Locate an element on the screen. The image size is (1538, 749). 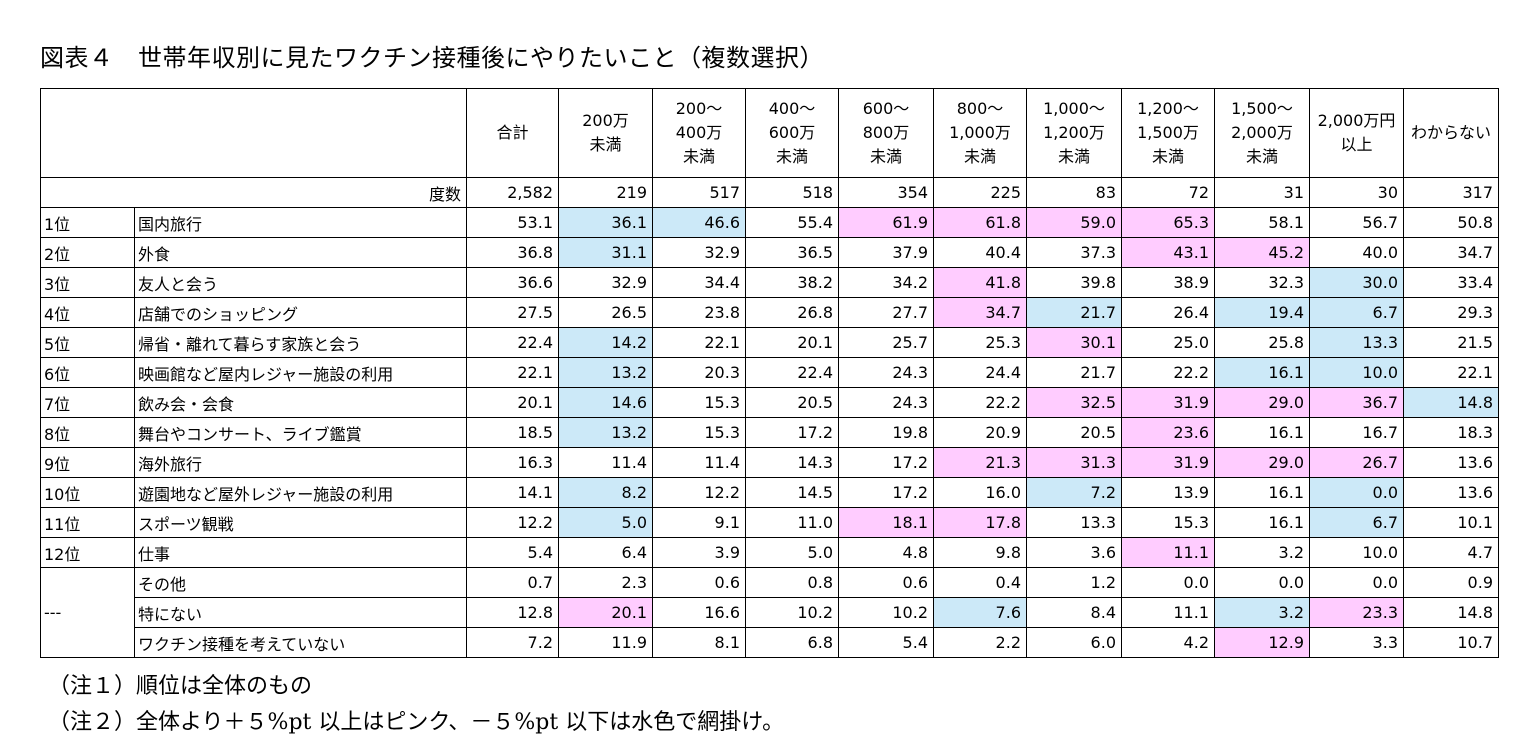
value-cell: 23.3 is located at coordinates (1356, 612).